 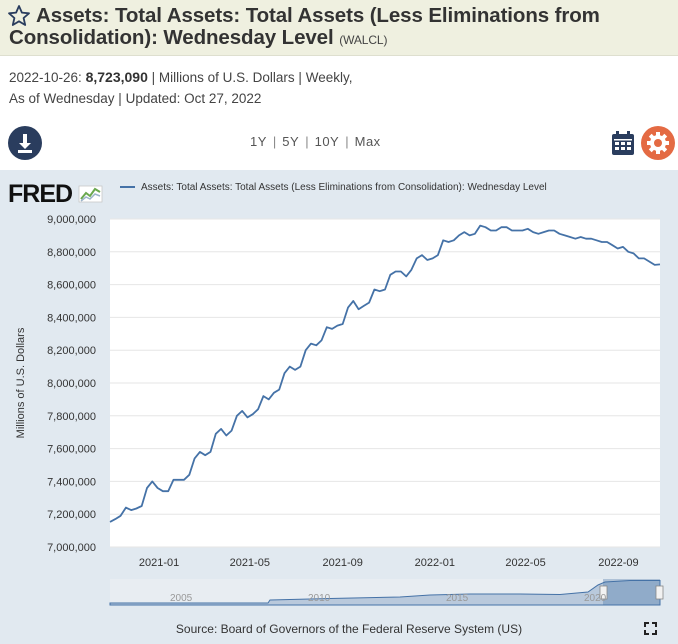 I want to click on x-tick-label: 2021-09, so click(x=343, y=563).